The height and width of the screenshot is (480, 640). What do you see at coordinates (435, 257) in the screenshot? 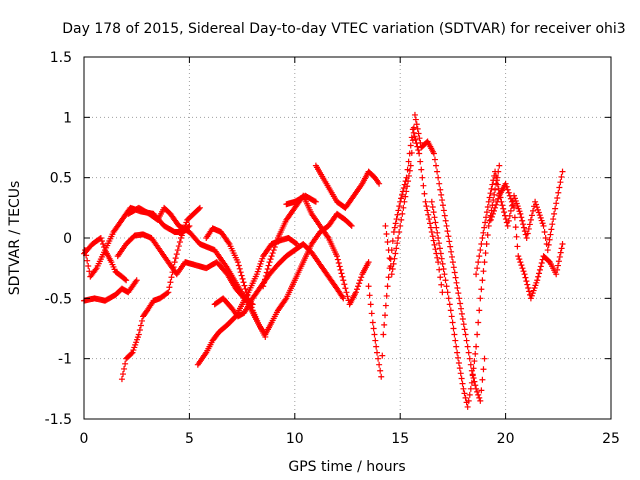
I see `series-sat-m` at bounding box center [435, 257].